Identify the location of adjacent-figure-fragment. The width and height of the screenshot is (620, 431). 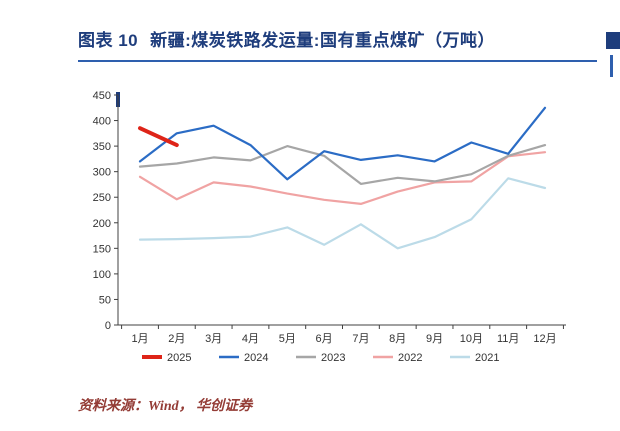
(613, 40).